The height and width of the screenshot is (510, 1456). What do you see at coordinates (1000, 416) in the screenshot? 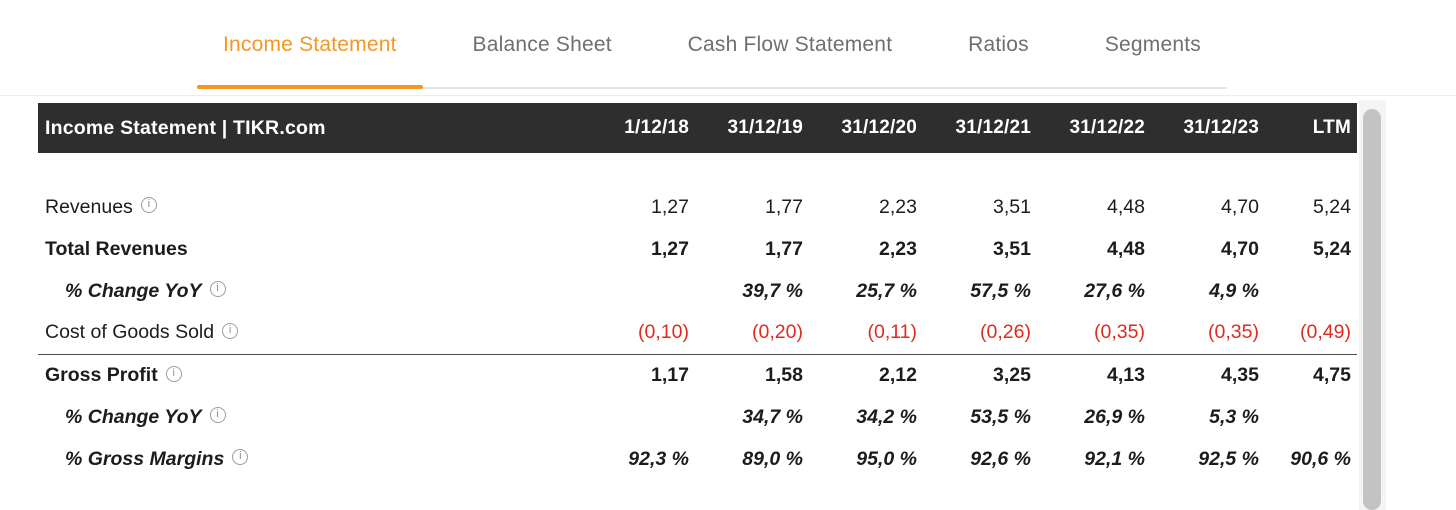
I see `cell-value: 53,5 %` at bounding box center [1000, 416].